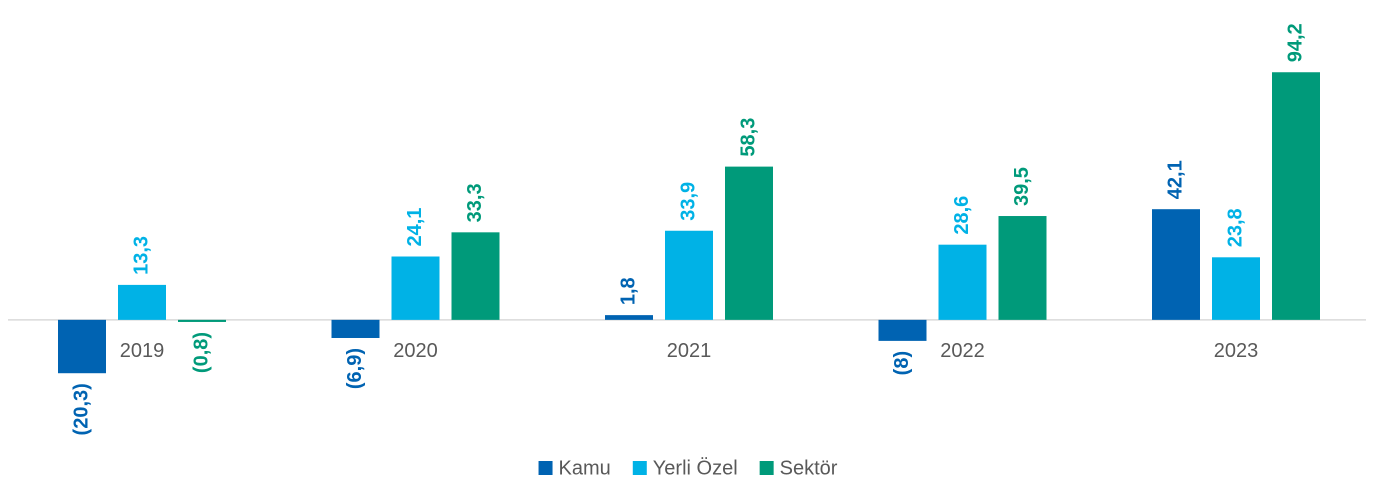 This screenshot has height=488, width=1376. Describe the element at coordinates (585, 468) in the screenshot. I see `legend-label: Kamu` at that location.